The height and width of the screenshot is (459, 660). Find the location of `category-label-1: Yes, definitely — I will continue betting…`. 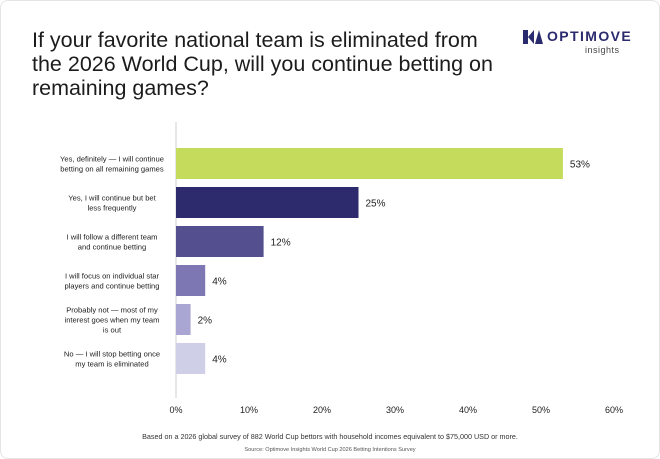

category-label-1: Yes, definitely — I will continue betting… is located at coordinates (112, 164).